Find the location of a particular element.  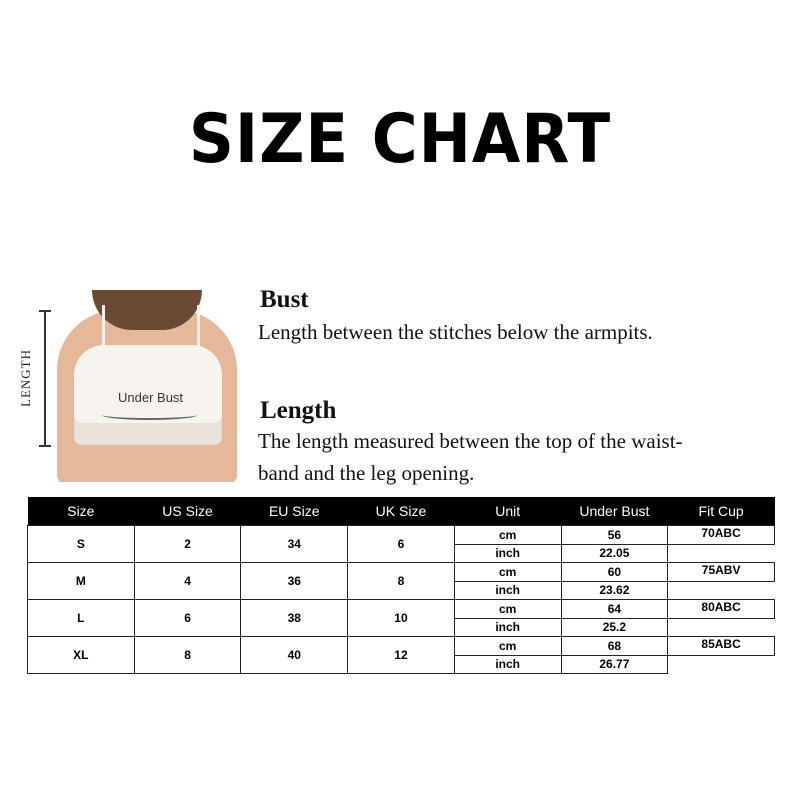

cell-size: S is located at coordinates (81, 544).